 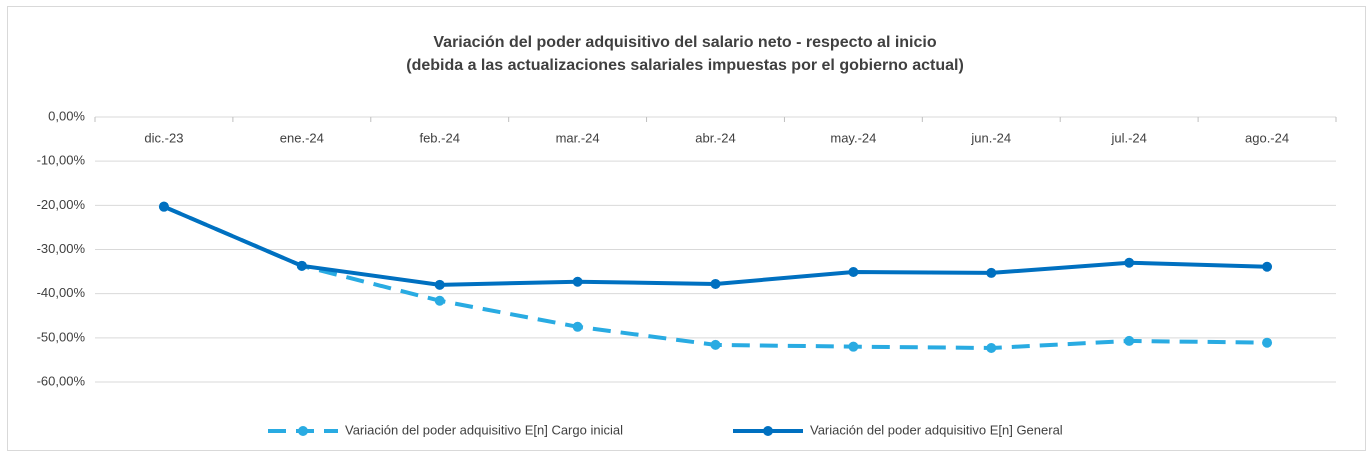 I want to click on x-tick-label: dic.-23, so click(x=163, y=137).